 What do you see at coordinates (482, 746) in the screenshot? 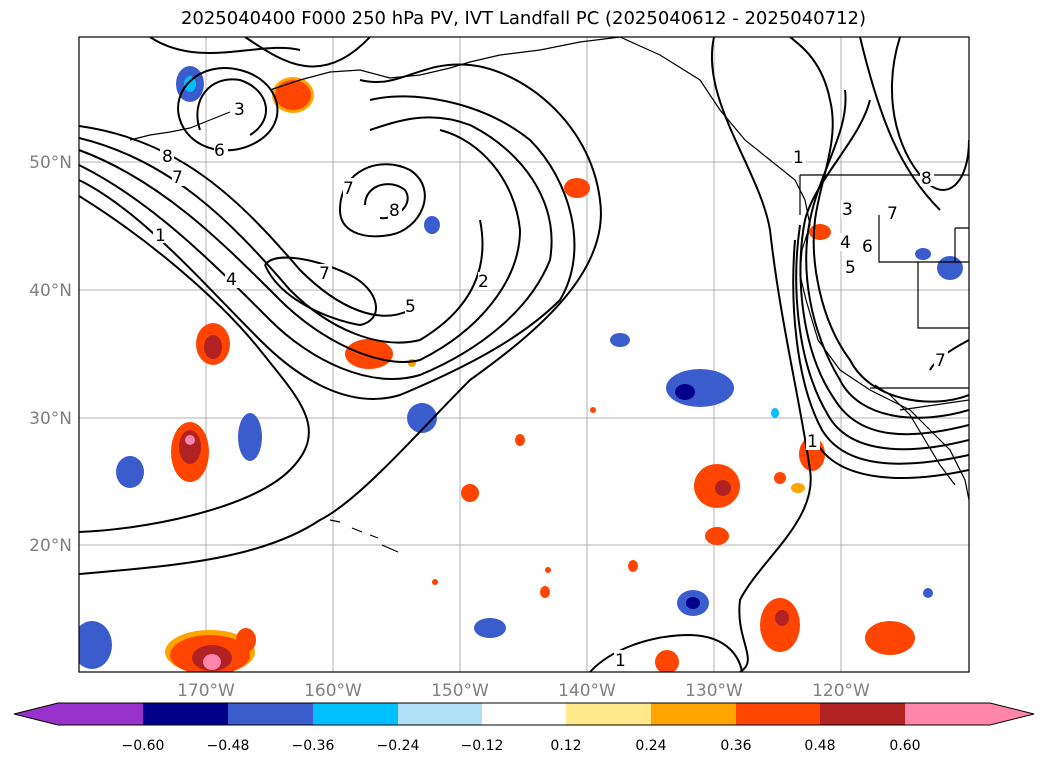
I see `colorbar-tick-label: −0.12` at bounding box center [482, 746].